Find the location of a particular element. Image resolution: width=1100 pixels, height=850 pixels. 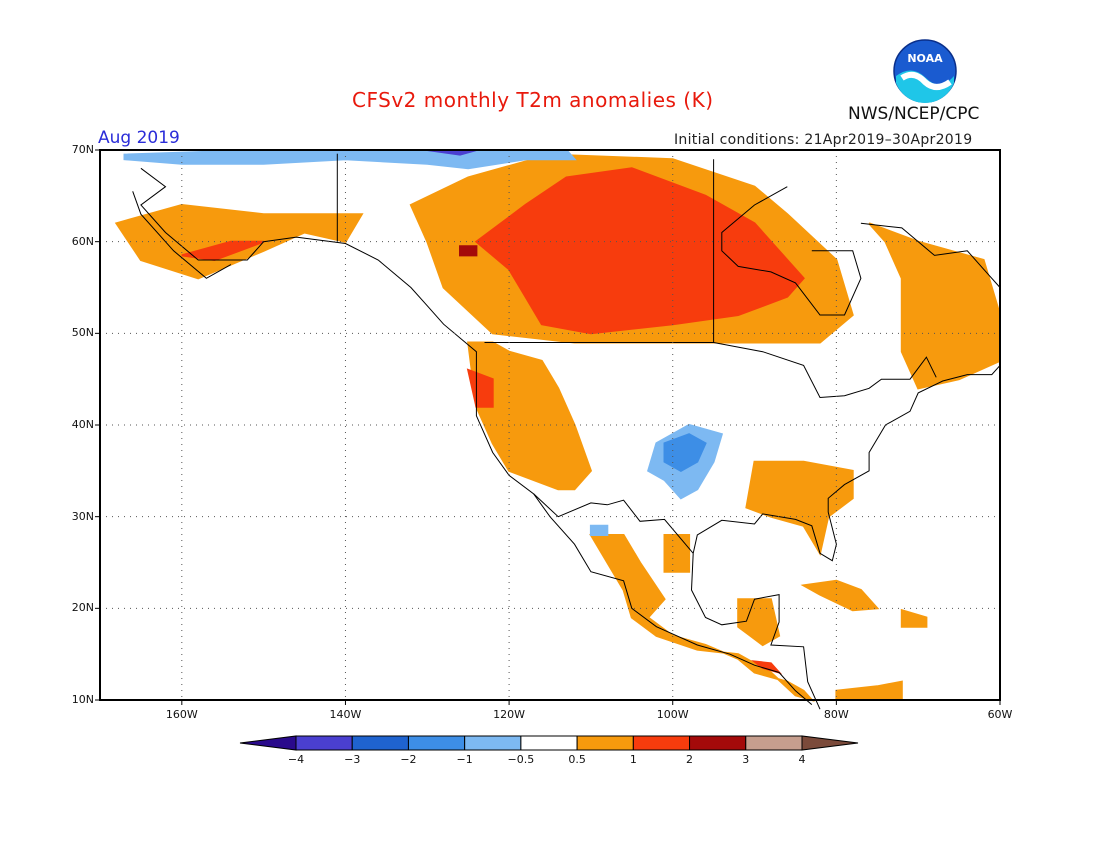

lon-tick-label: 80W is located at coordinates (836, 714).